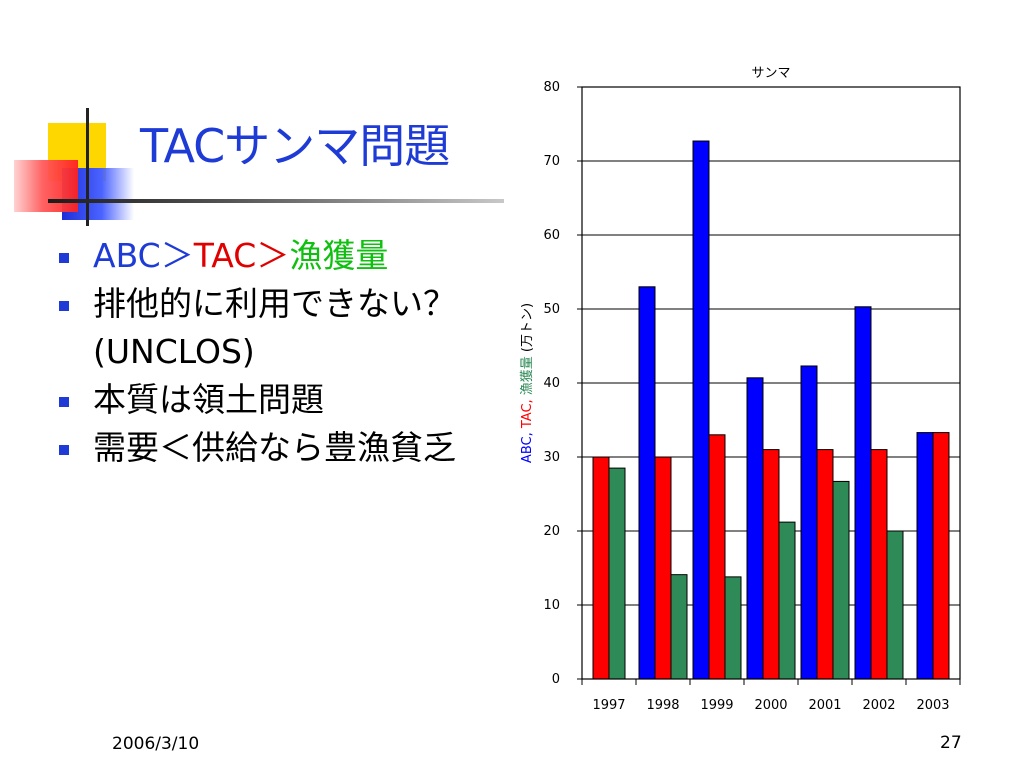 Image resolution: width=1024 pixels, height=768 pixels. Describe the element at coordinates (527, 377) in the screenshot. I see `y-axis-label-part: 漁獲量` at that location.